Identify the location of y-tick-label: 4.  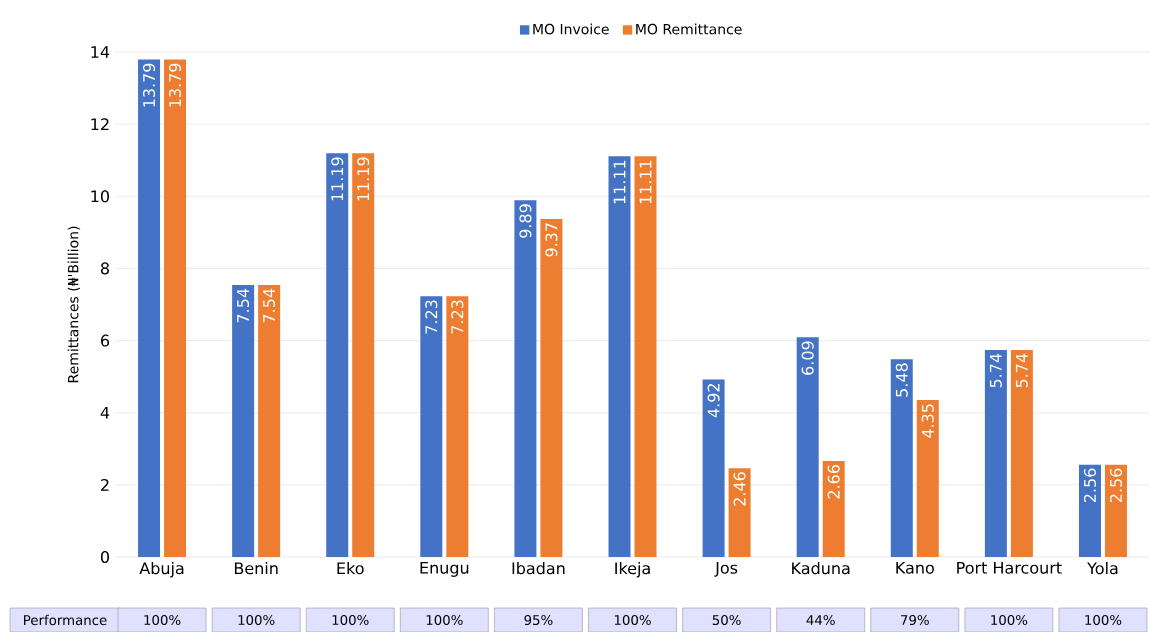
(105, 412).